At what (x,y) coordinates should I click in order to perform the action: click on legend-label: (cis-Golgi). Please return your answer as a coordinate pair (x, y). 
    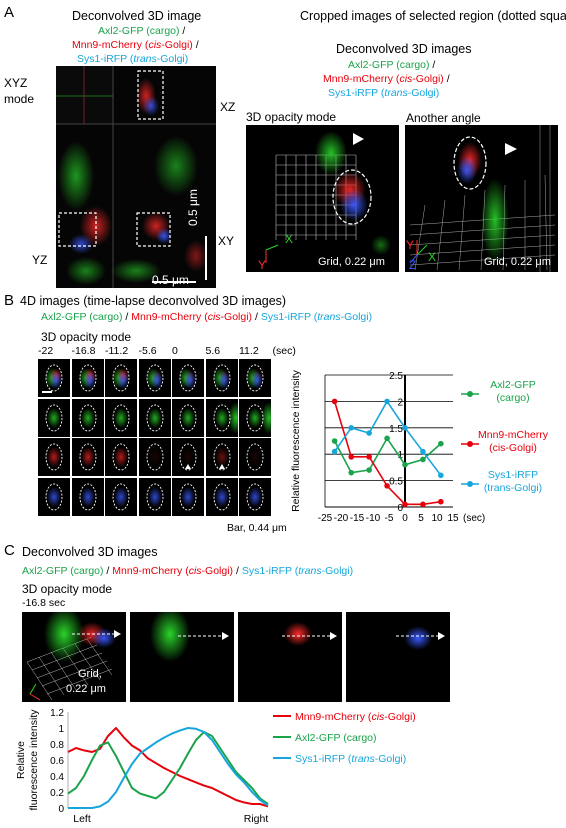
    Looking at the image, I should click on (513, 448).